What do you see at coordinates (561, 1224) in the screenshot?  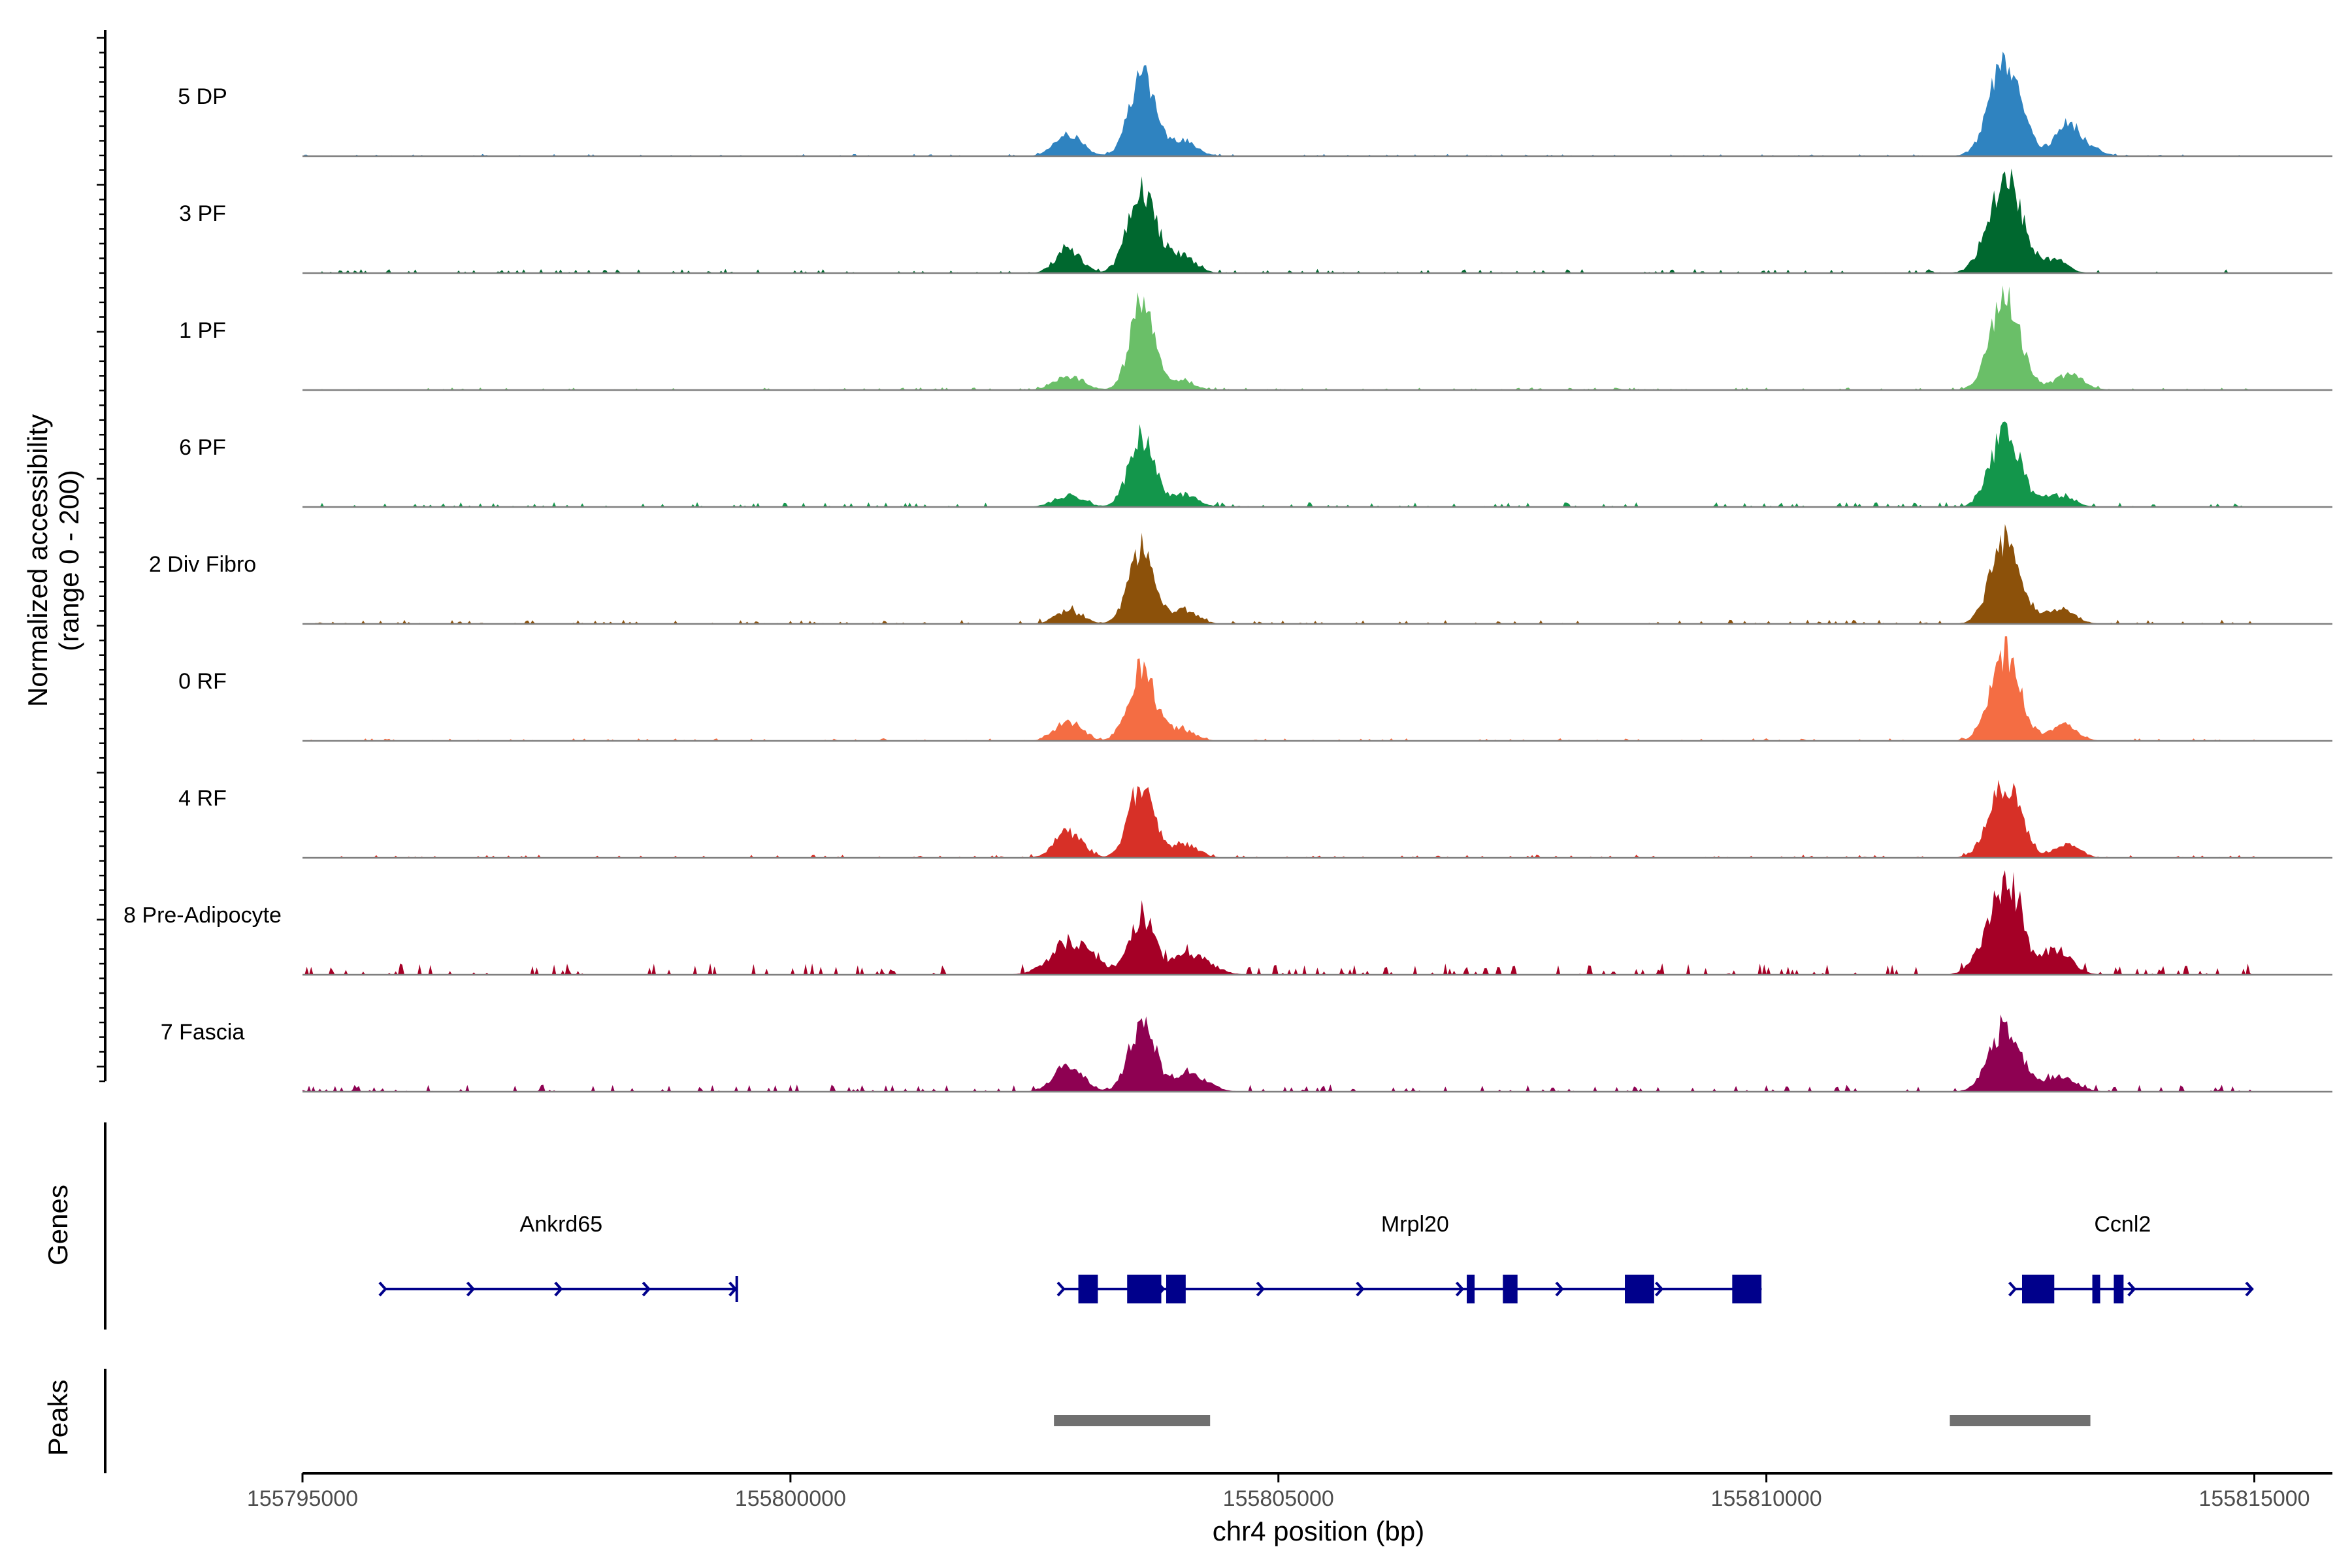 I see `gene-label-0: Ankrd65` at bounding box center [561, 1224].